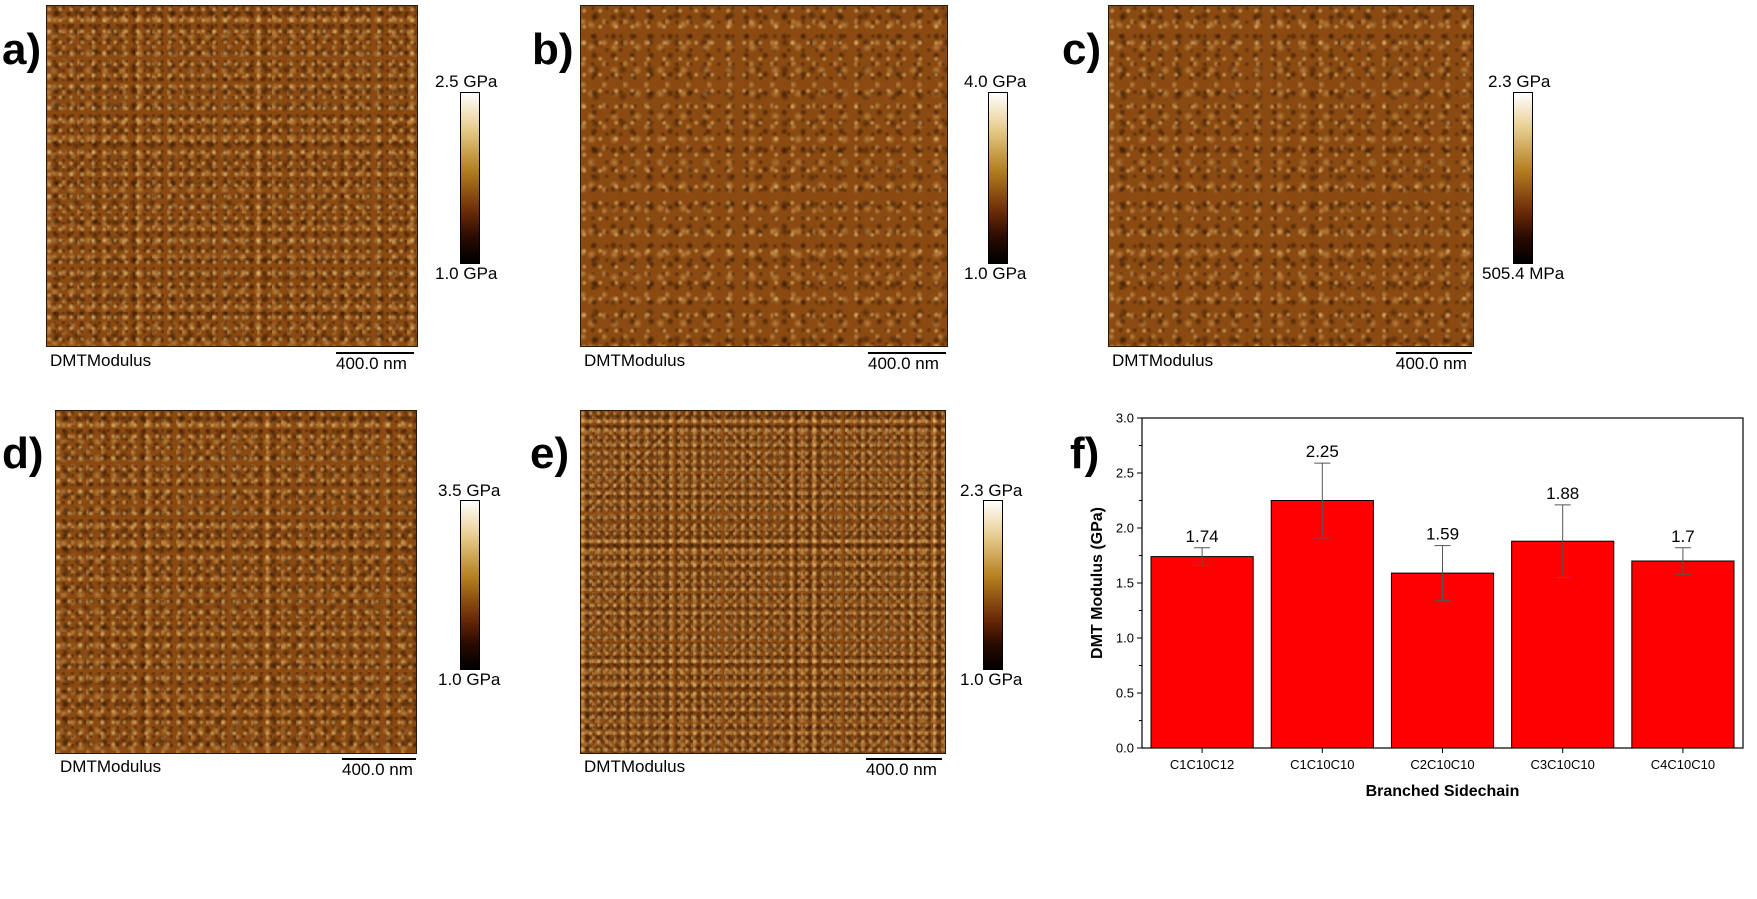 This screenshot has width=1757, height=899. I want to click on colorbar-a, so click(470, 178).